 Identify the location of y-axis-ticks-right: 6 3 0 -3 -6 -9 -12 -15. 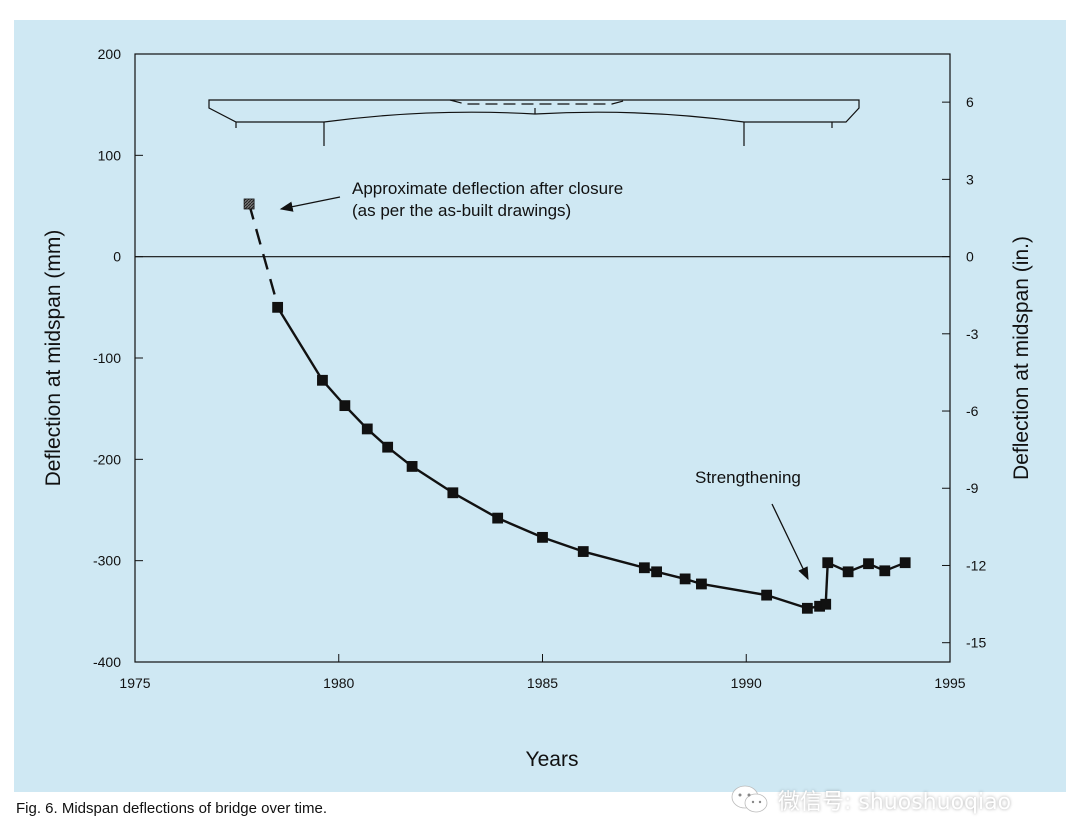
(964, 372).